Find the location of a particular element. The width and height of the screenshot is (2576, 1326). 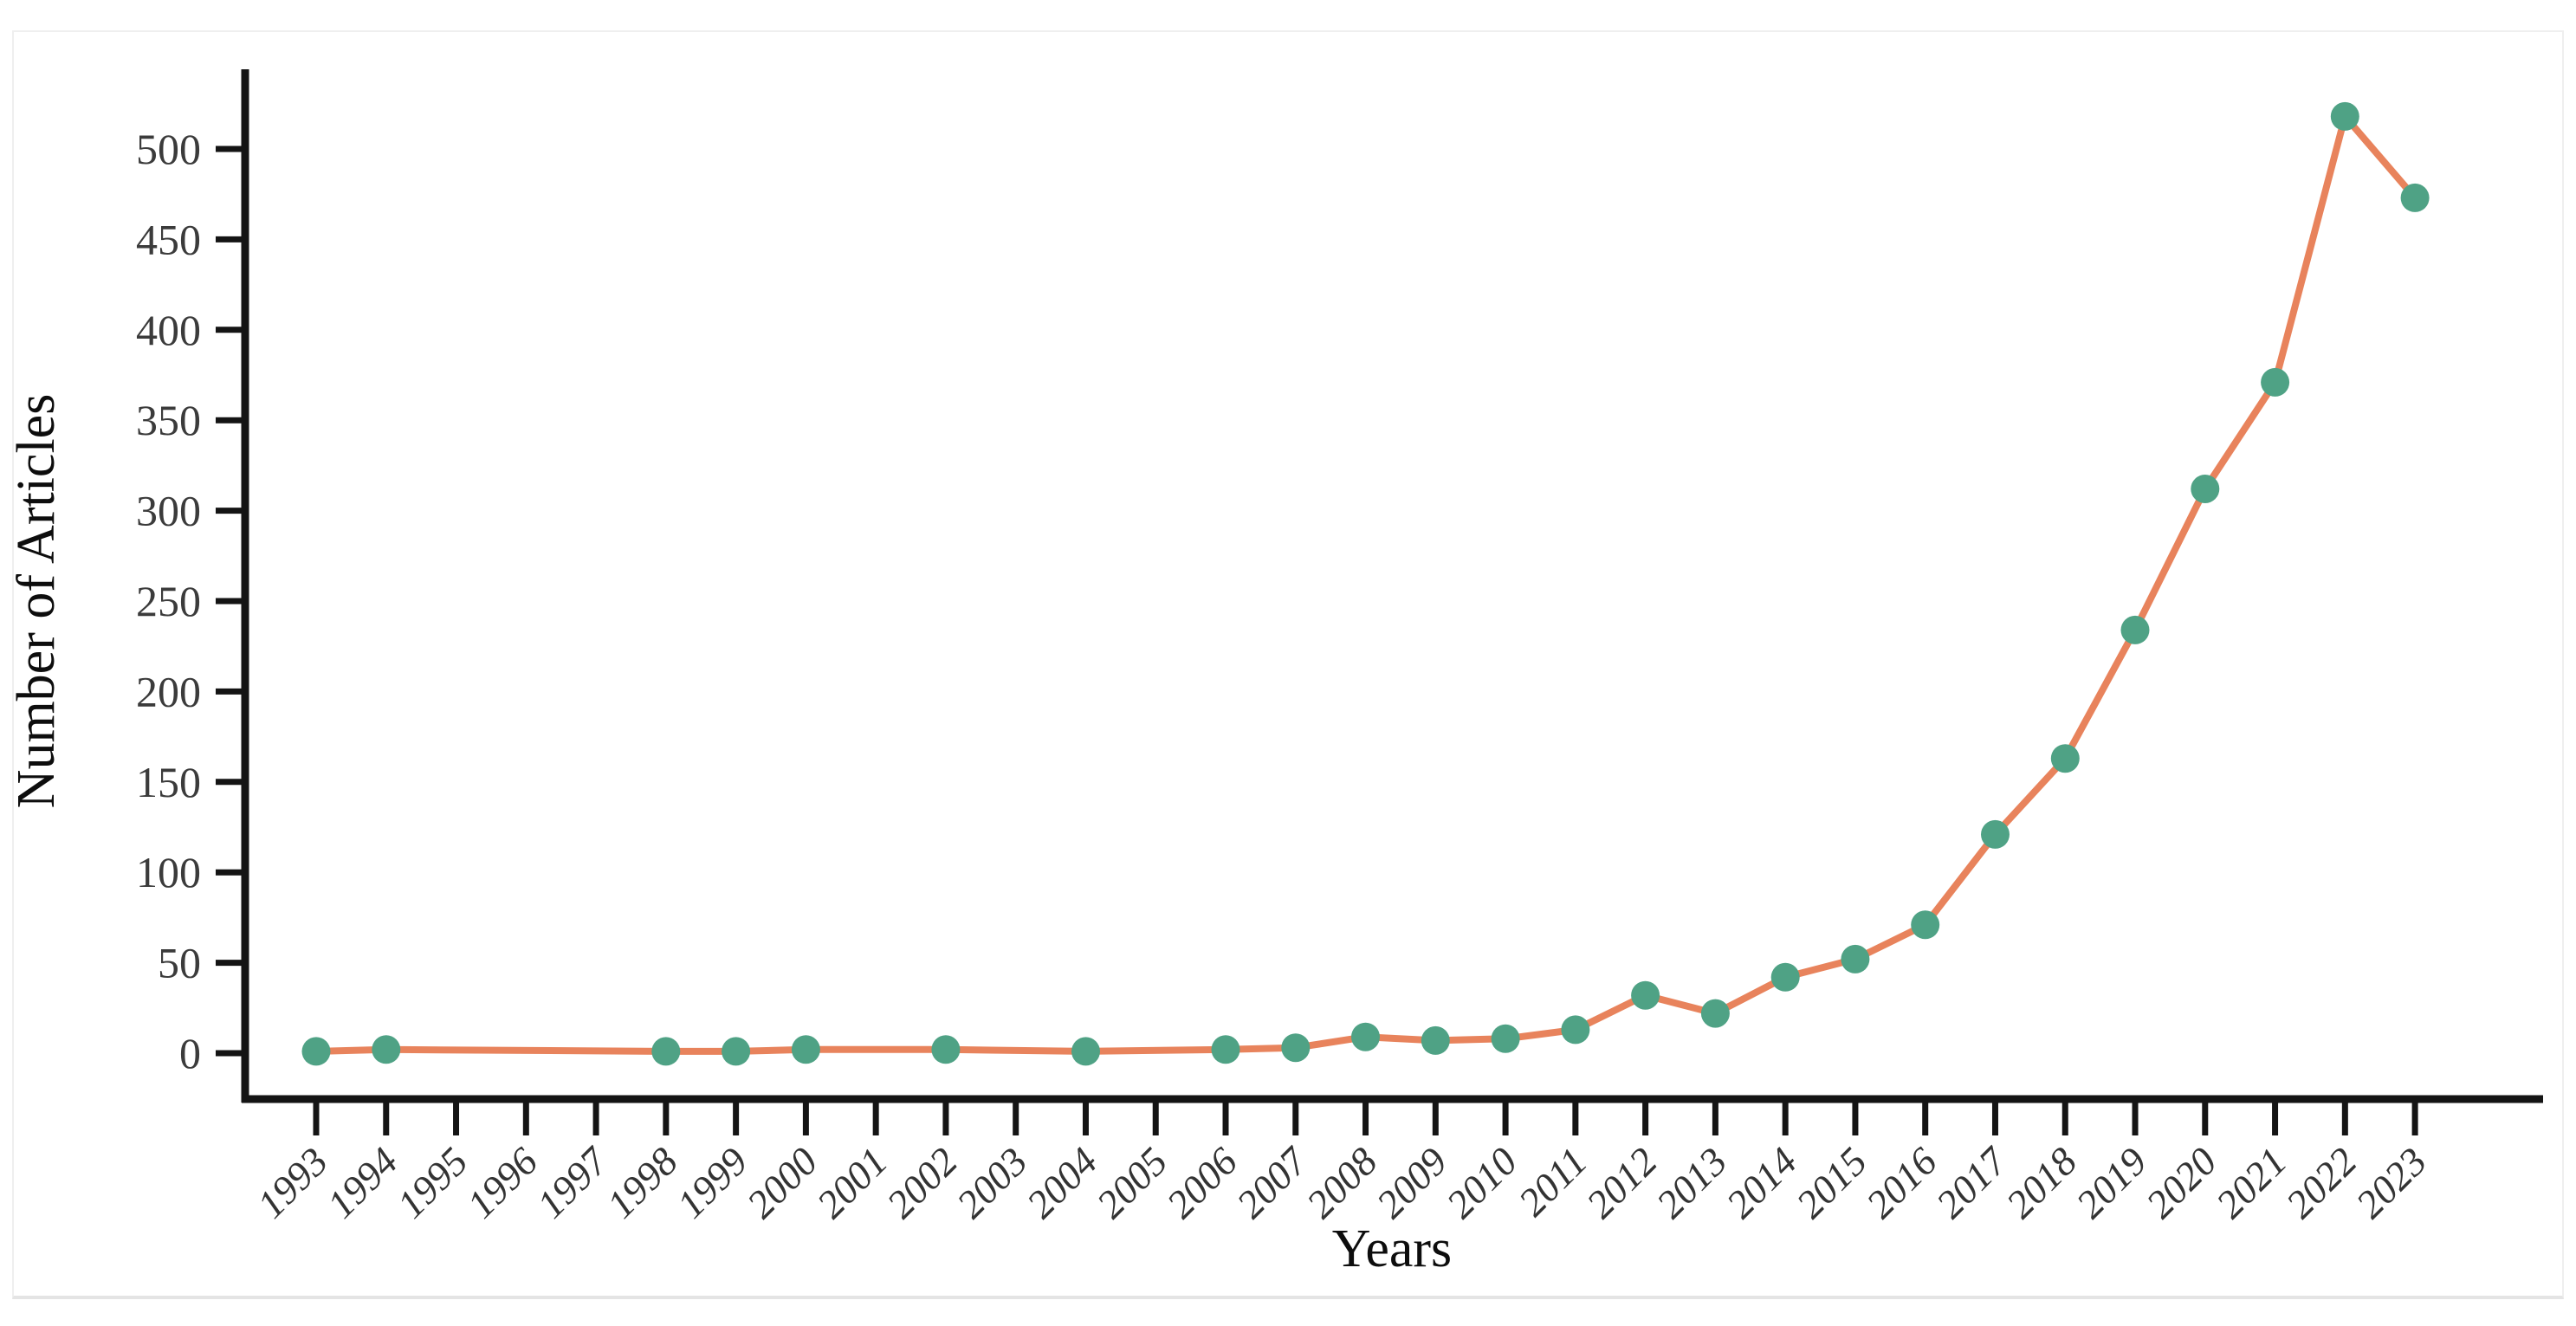

x-tick-label: 2021 is located at coordinates (2251, 1182).